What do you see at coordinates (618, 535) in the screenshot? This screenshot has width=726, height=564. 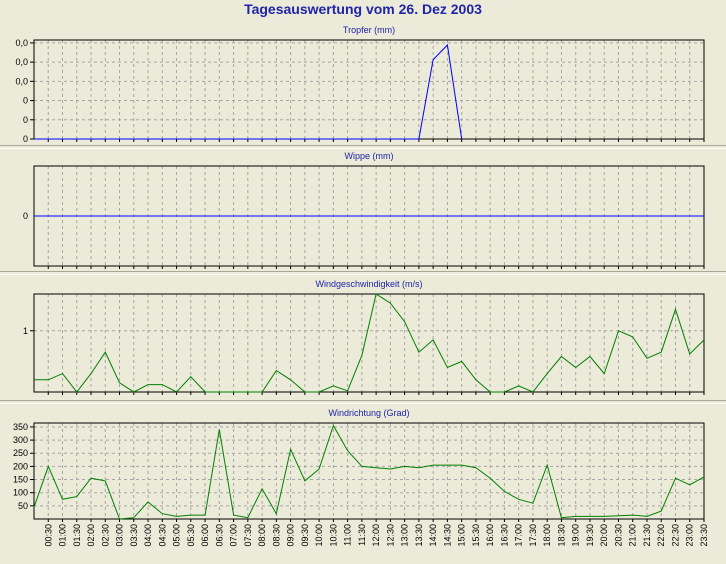 I see `x-tick-label: 20:30` at bounding box center [618, 535].